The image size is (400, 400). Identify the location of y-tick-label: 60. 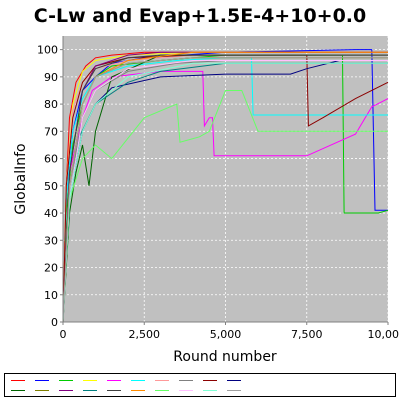
(51, 159).